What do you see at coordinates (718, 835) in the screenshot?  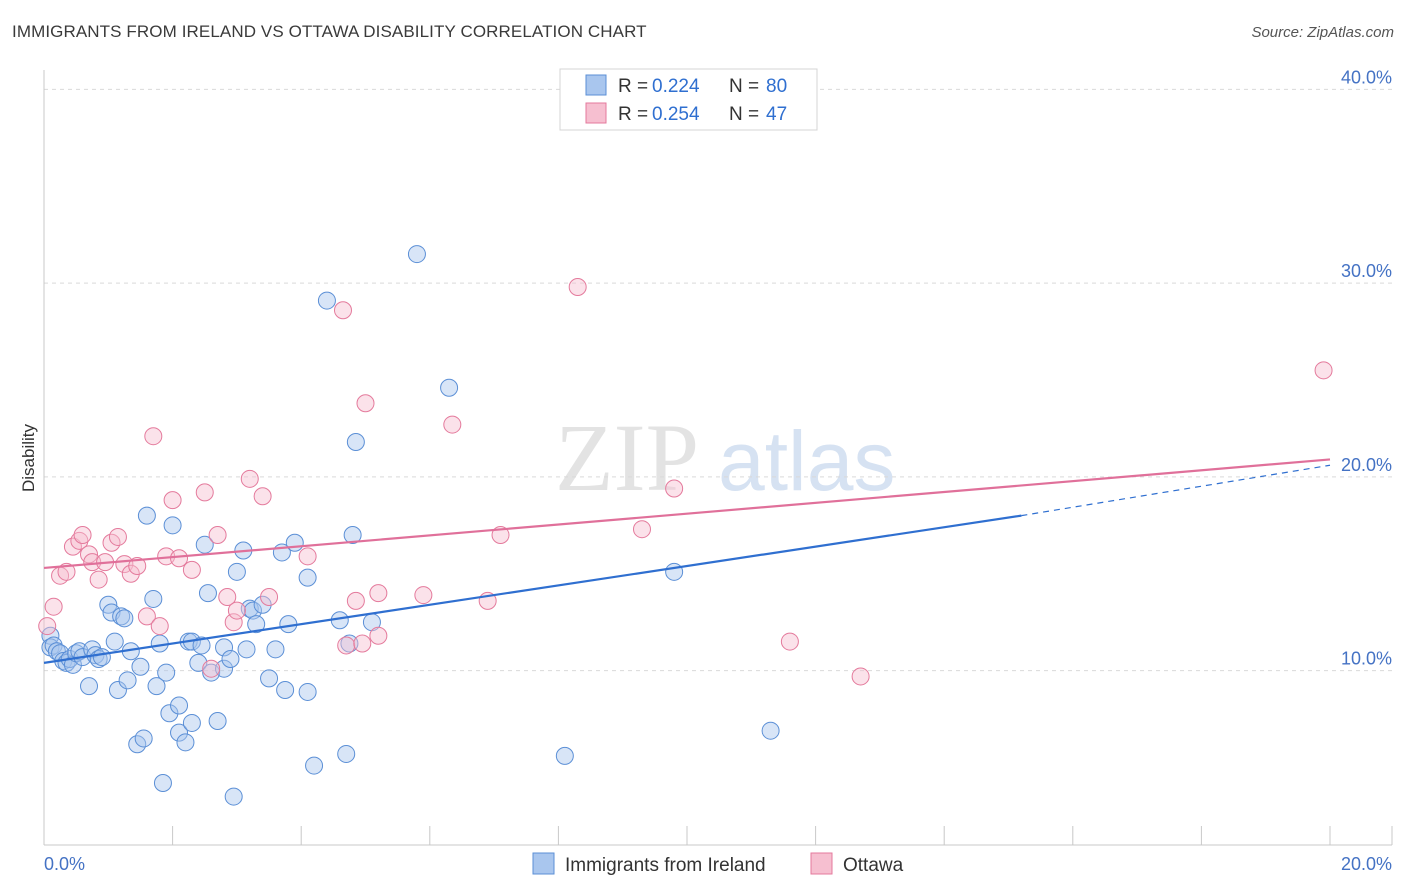 I see `x-tick-marks` at bounding box center [718, 835].